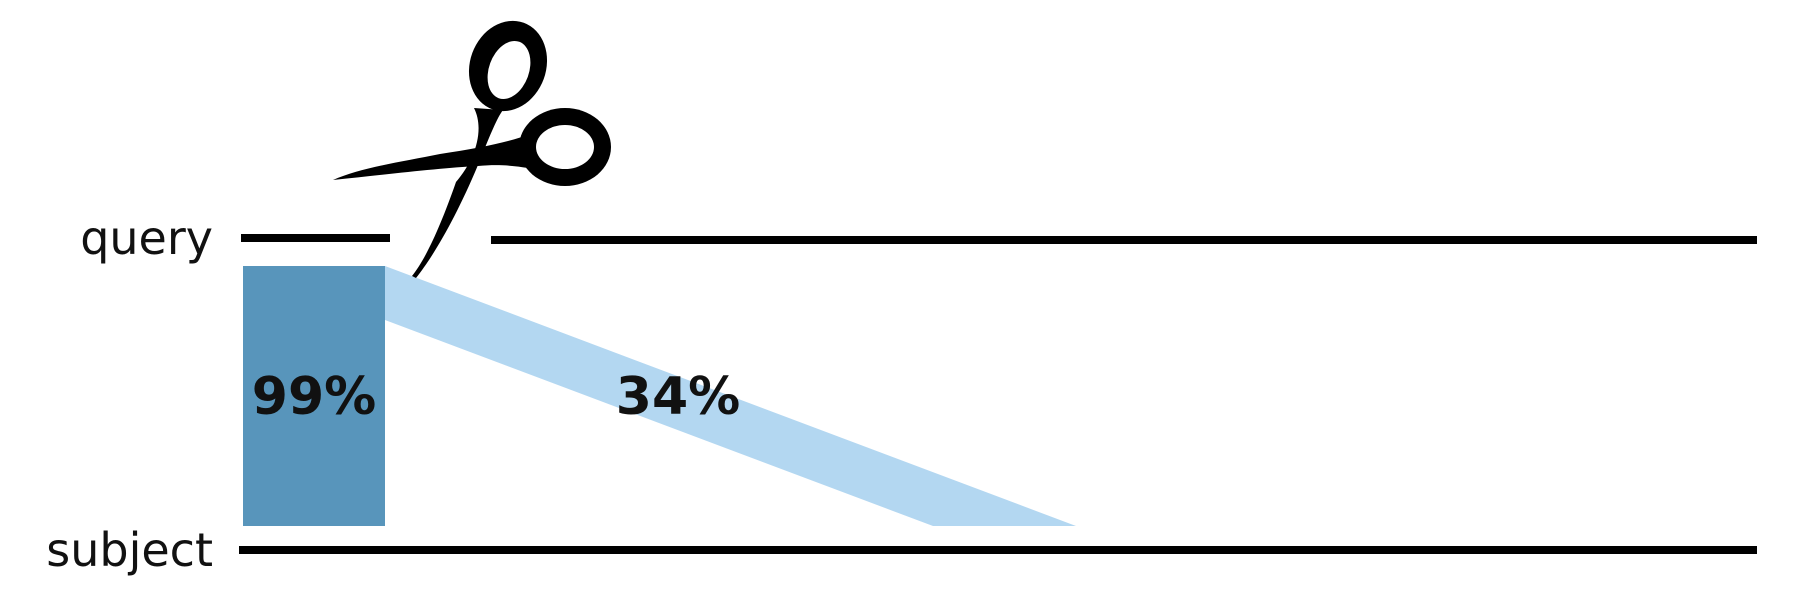 The image size is (1799, 591). Describe the element at coordinates (678, 397) in the screenshot. I see `weak-alignment-identity: 34%` at that location.